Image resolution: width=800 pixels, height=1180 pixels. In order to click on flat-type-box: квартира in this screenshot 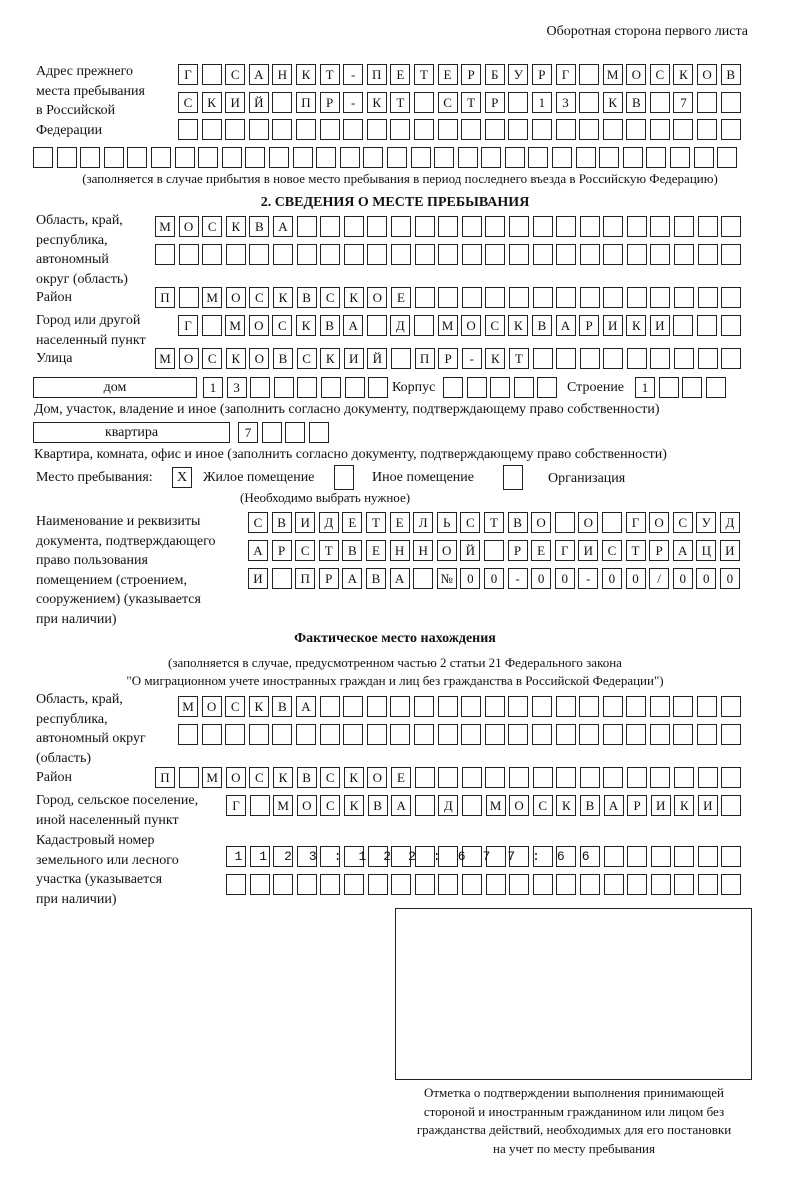, I will do `click(131, 432)`.